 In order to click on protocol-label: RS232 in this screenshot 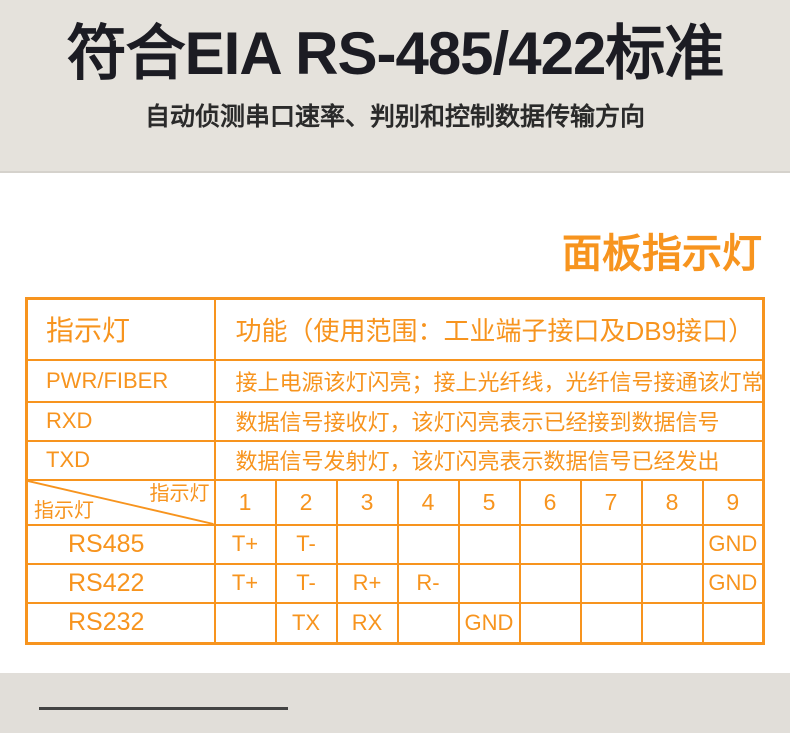, I will do `click(120, 623)`.